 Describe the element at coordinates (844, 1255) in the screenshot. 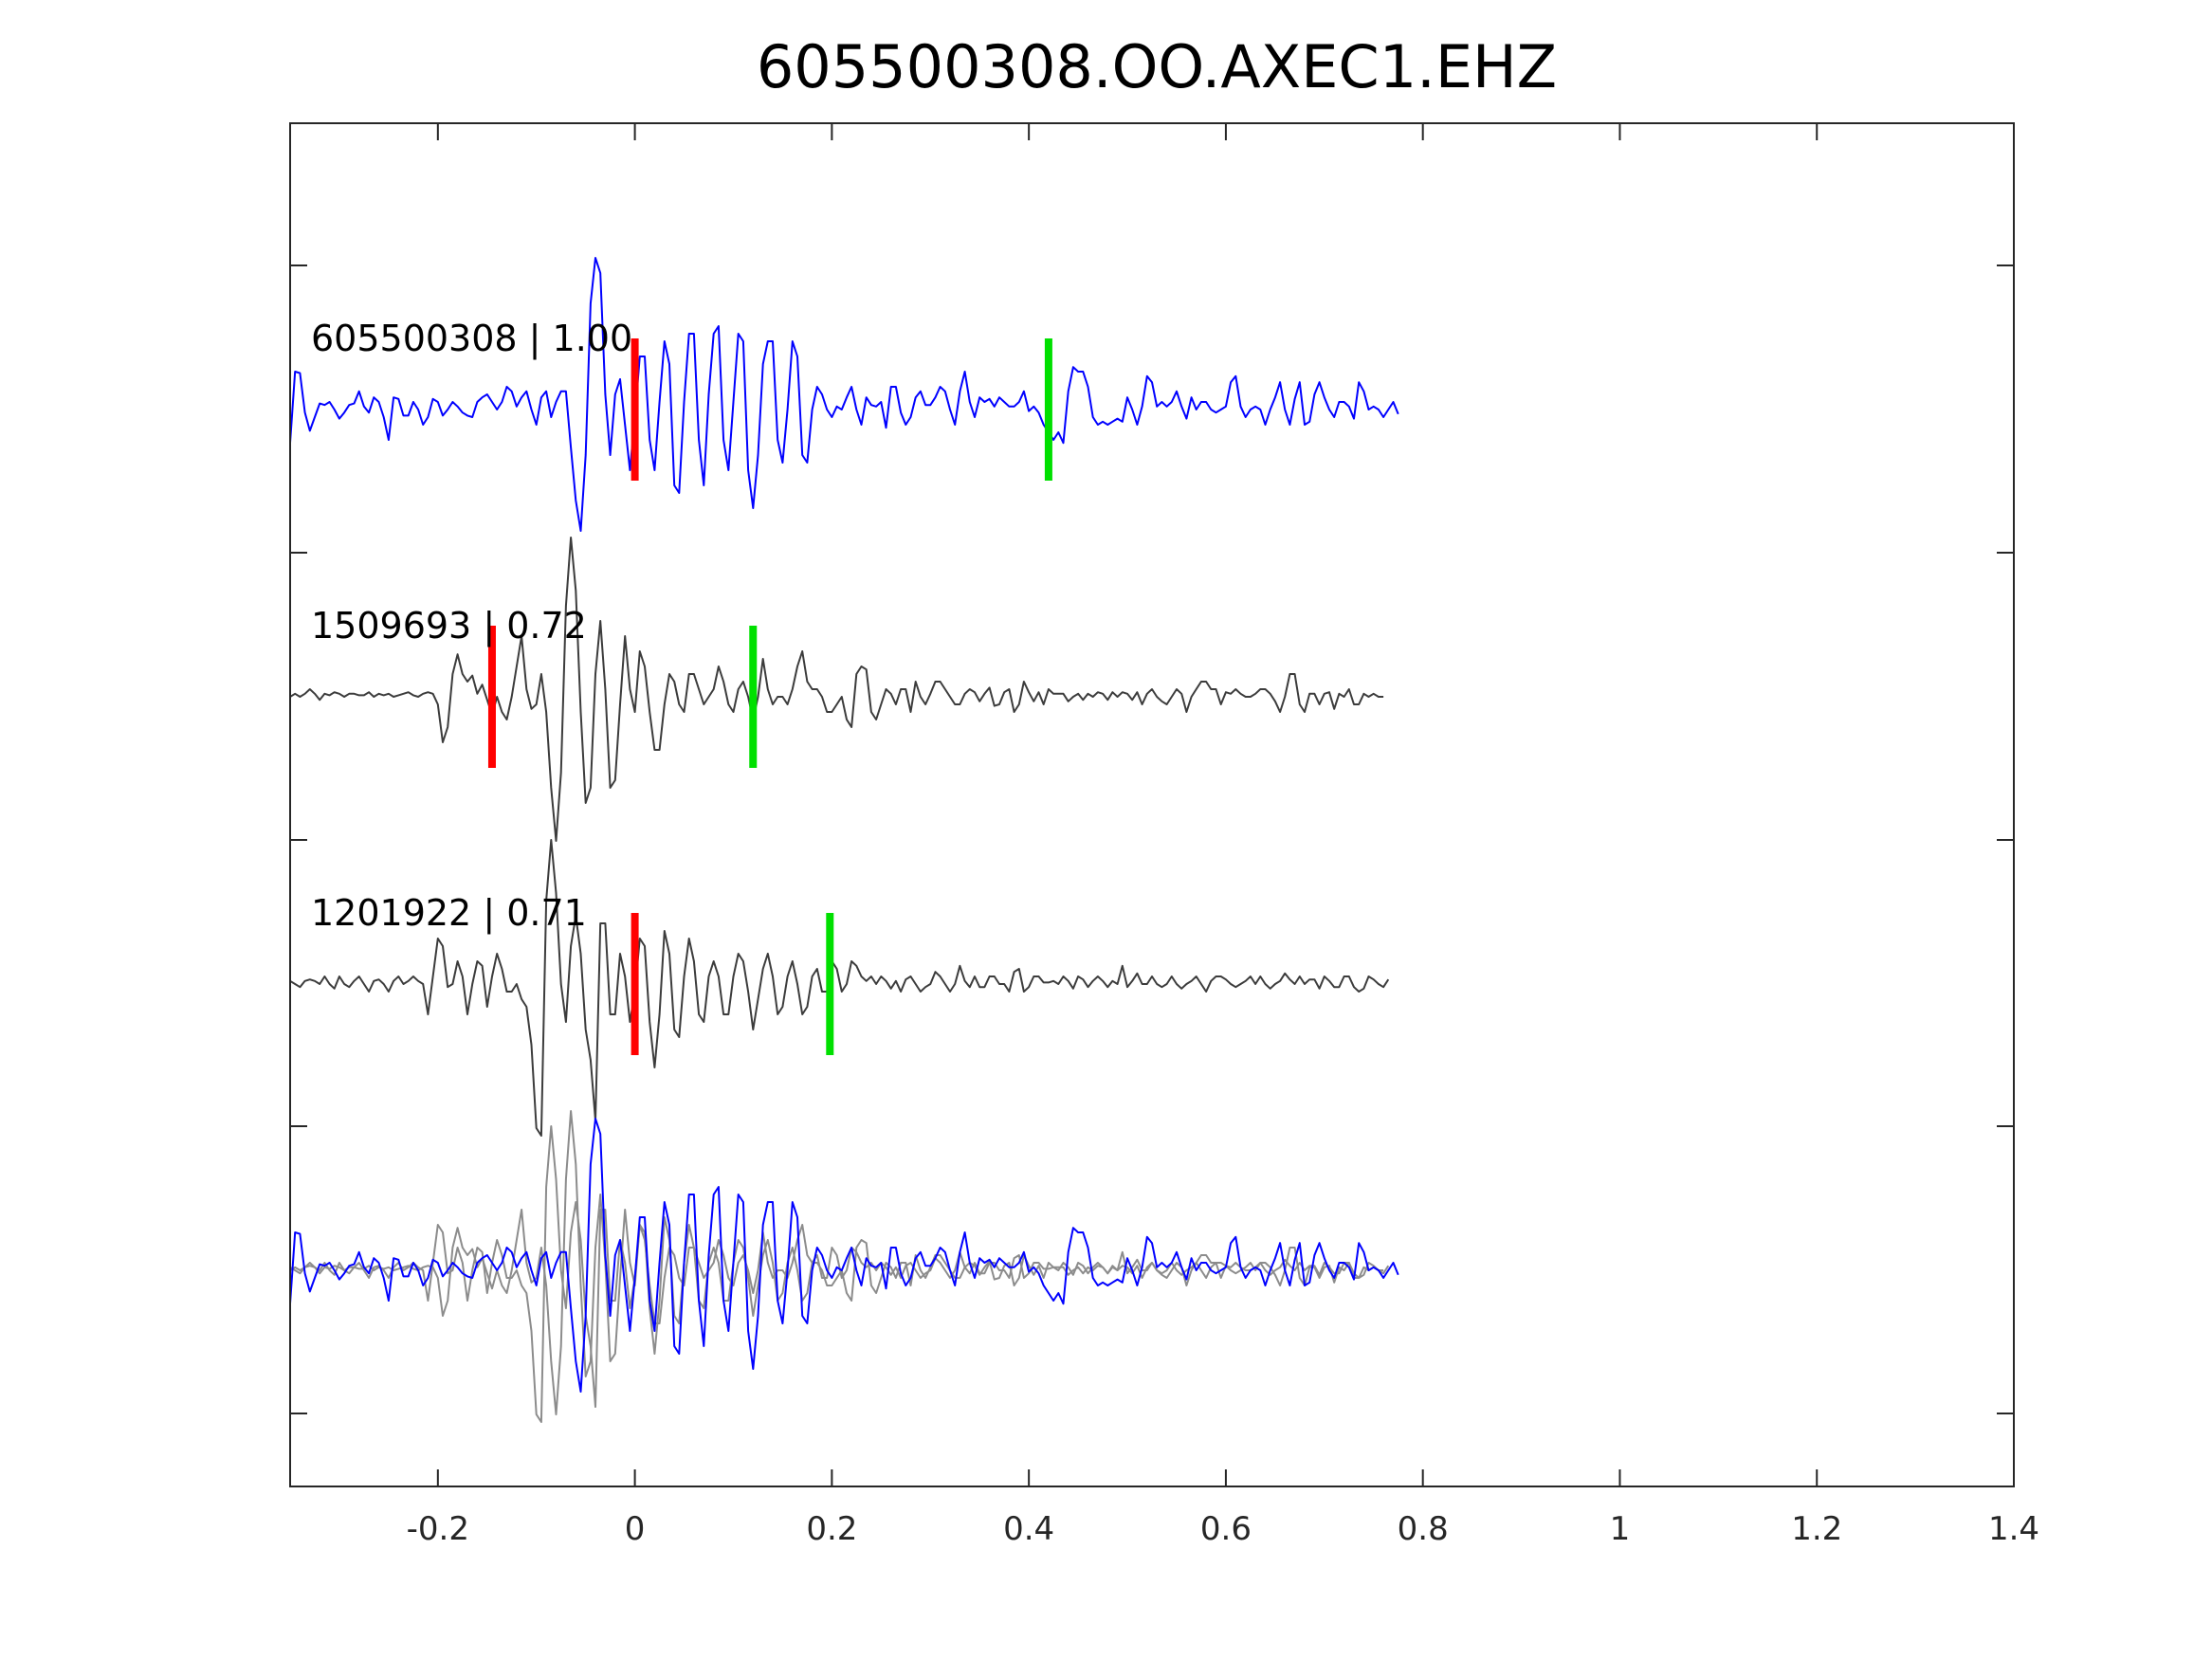

I see `overlay-trace-template` at that location.